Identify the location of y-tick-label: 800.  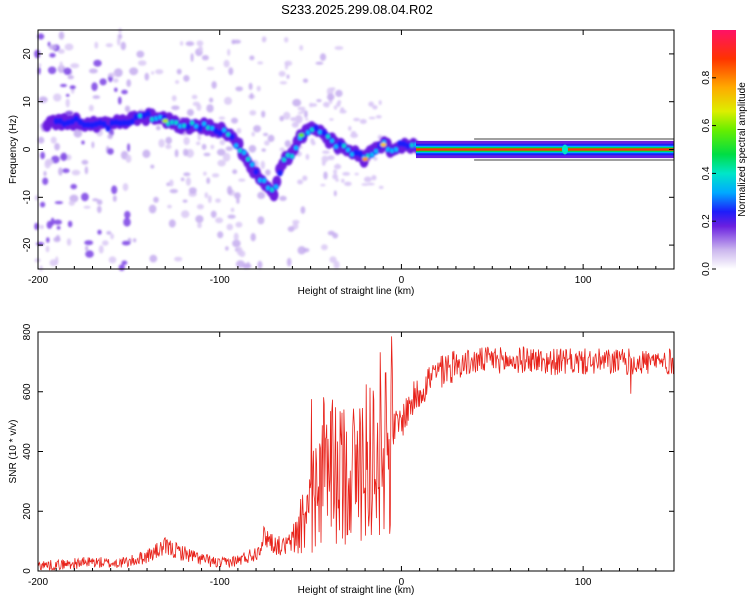
(27, 331).